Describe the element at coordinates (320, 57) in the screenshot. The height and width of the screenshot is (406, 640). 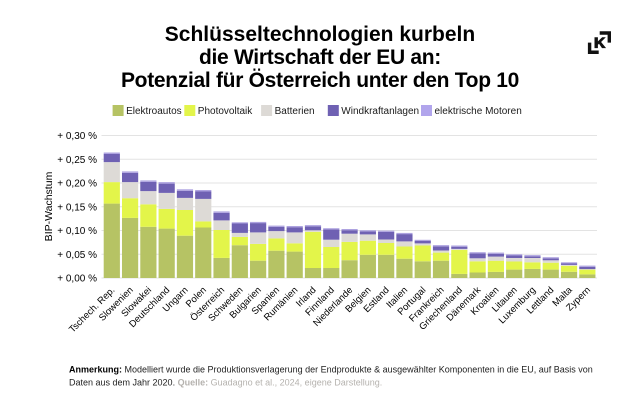
I see `svg-text: die Wirtschaft der EU an:` at that location.